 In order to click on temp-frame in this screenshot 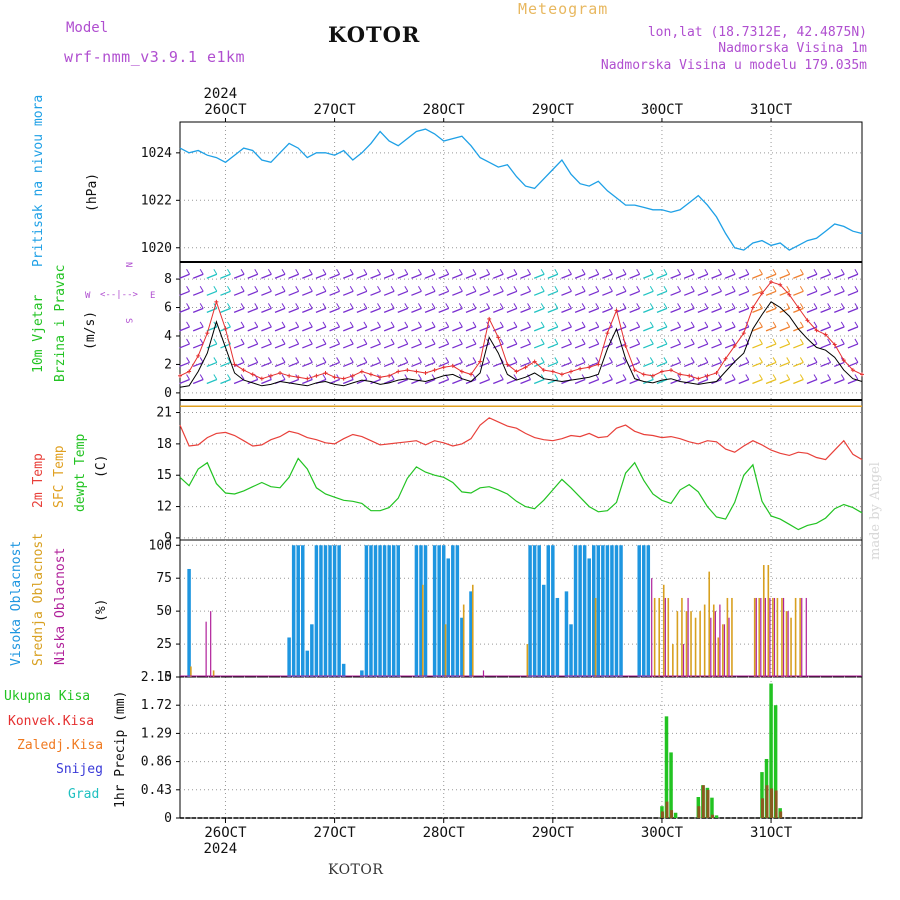, I will do `click(521, 470)`.